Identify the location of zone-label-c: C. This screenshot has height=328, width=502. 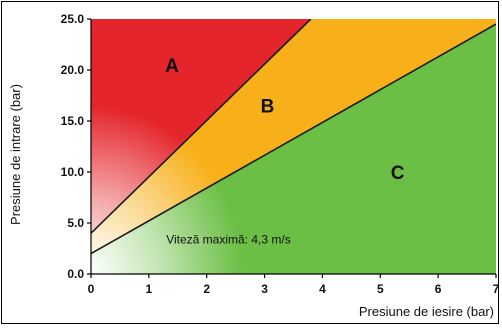
(398, 173).